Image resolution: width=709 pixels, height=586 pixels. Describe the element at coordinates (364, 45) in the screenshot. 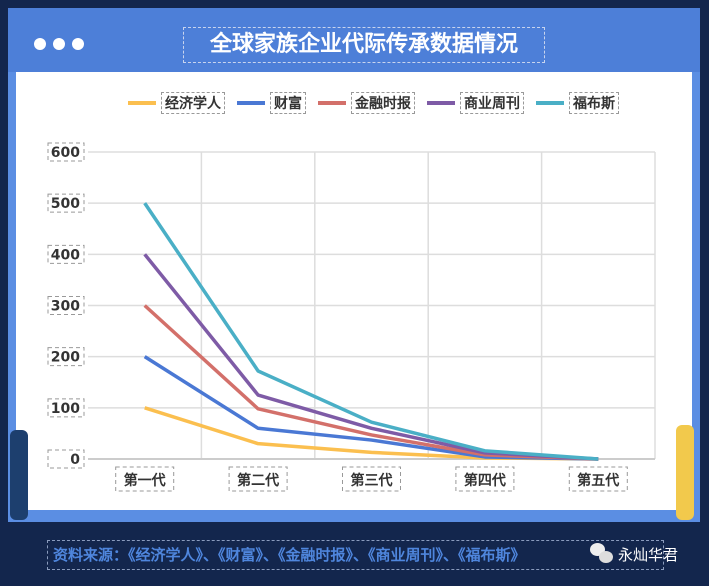

I see `page-title: 全球家族企业代际传承数据情况` at that location.